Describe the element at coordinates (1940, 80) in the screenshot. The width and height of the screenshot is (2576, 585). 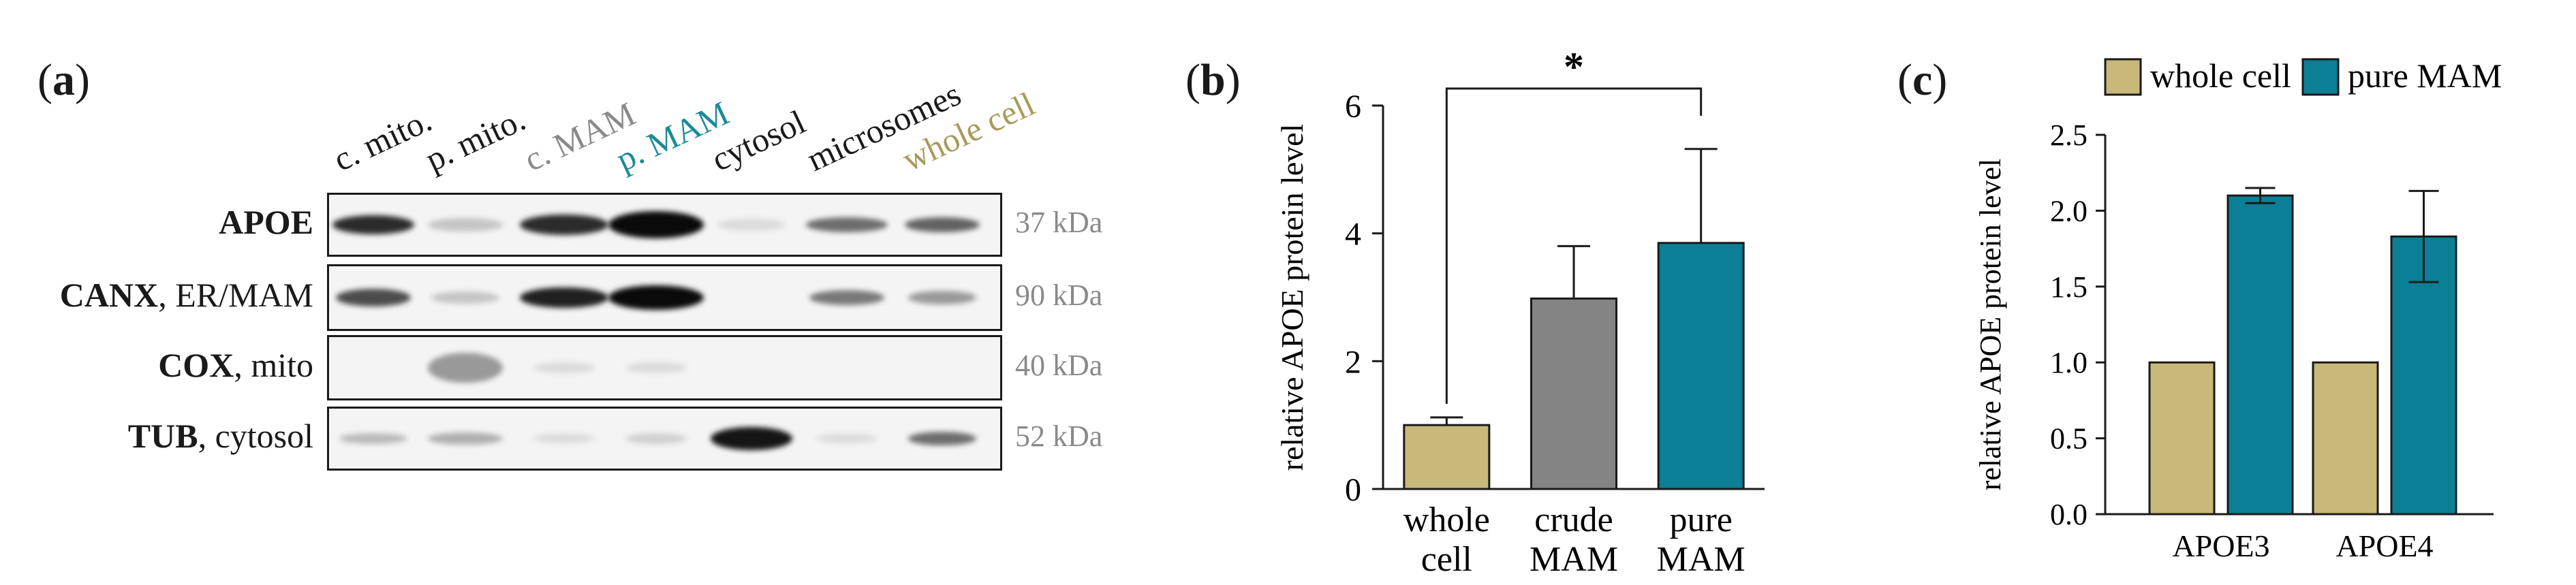
I see `panel-c-label-close: )` at that location.